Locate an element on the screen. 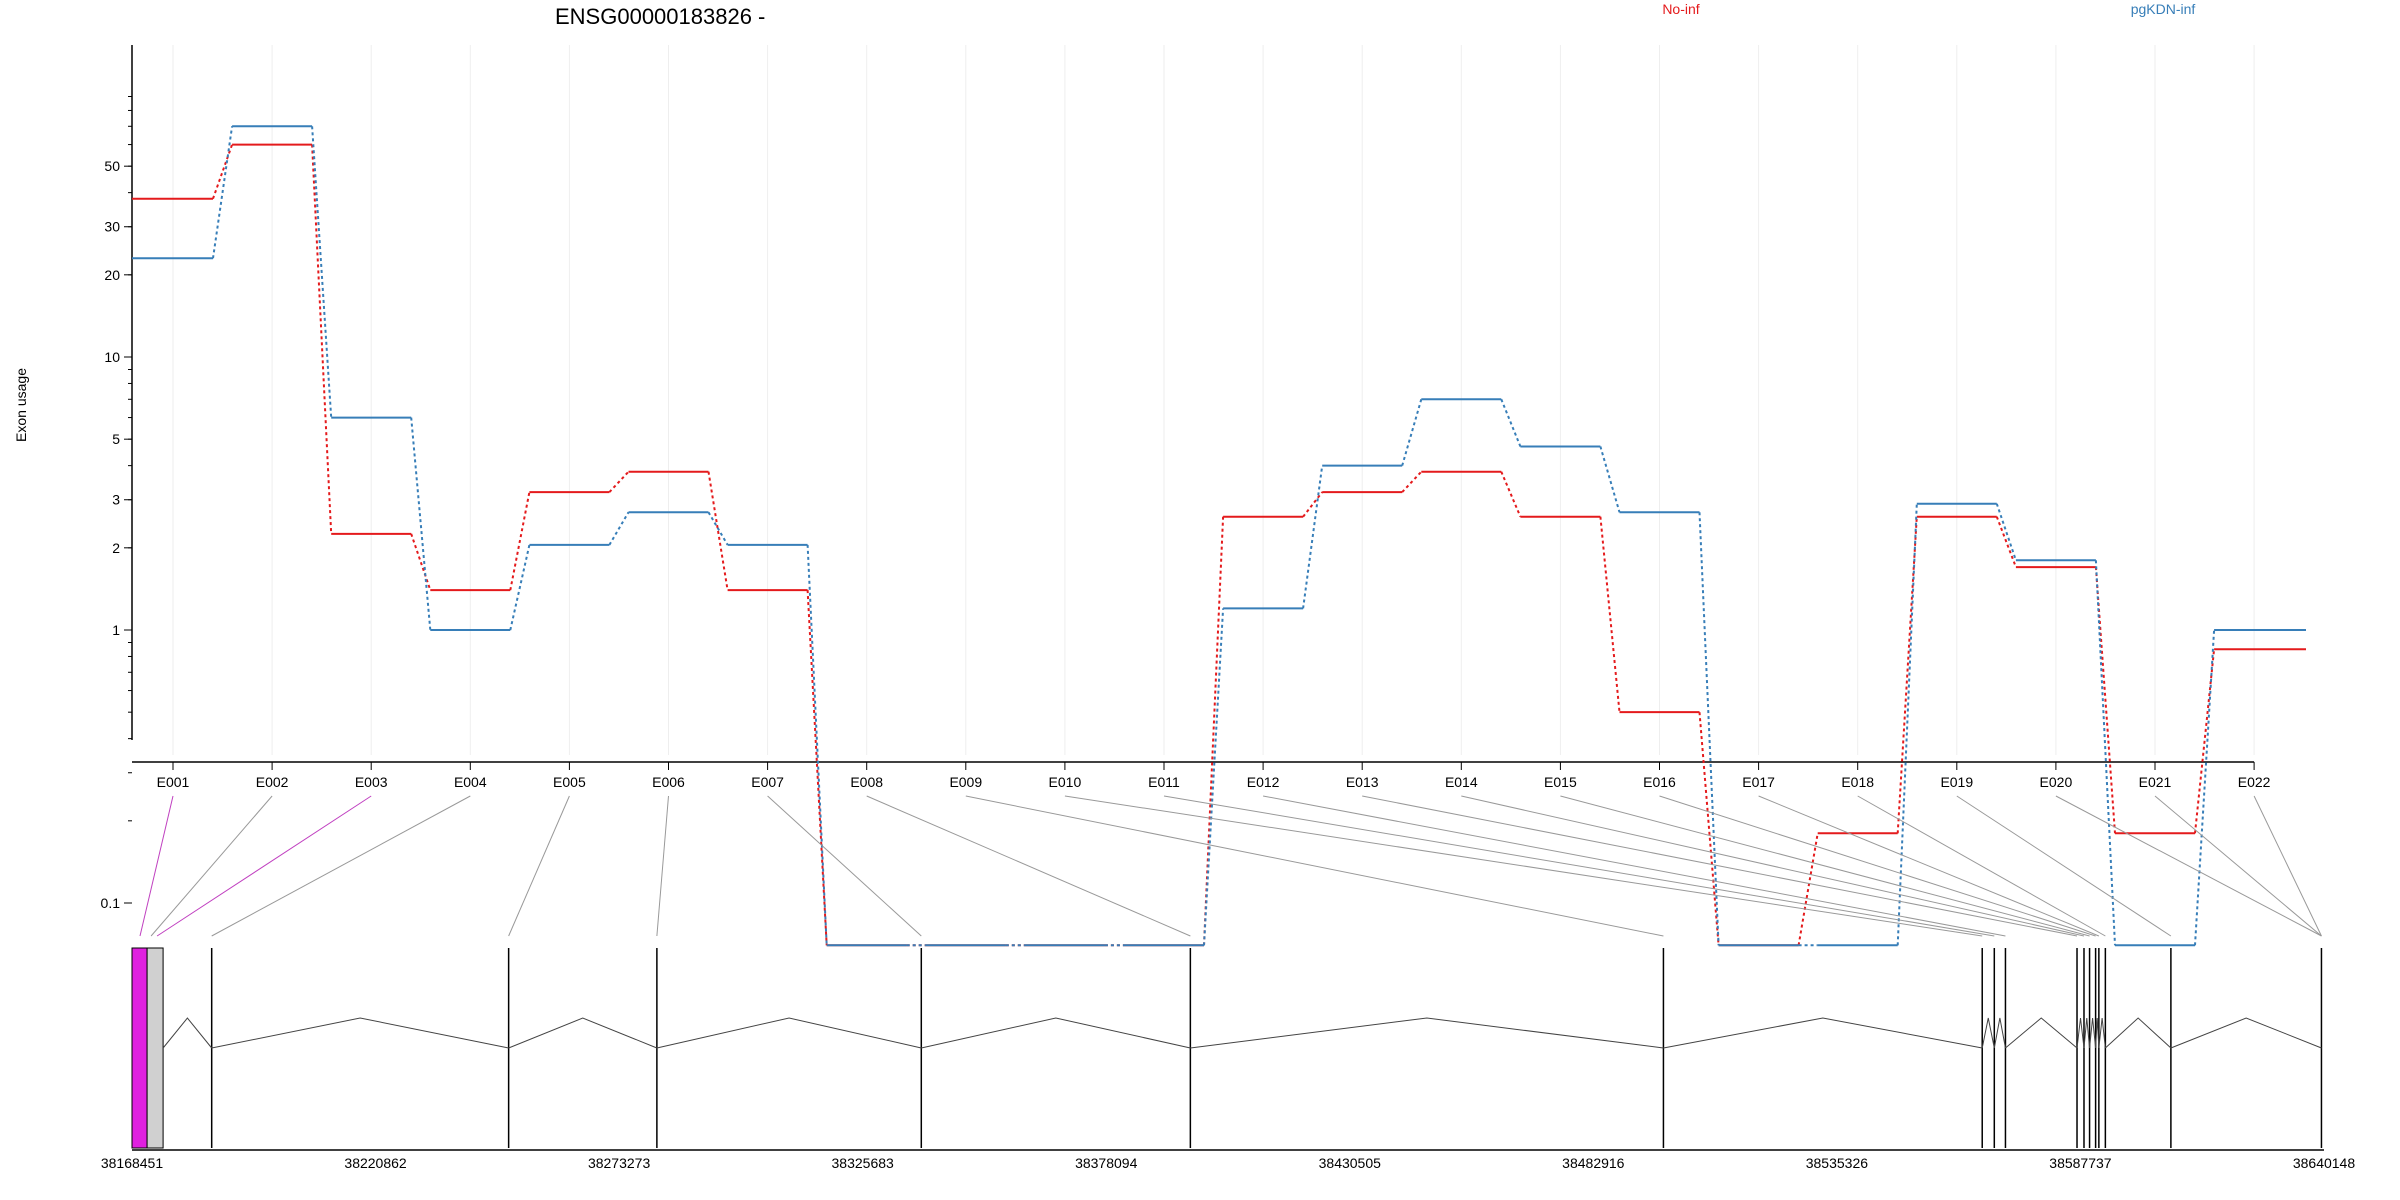  coordinate-label: 38535326 is located at coordinates (1837, 1163).